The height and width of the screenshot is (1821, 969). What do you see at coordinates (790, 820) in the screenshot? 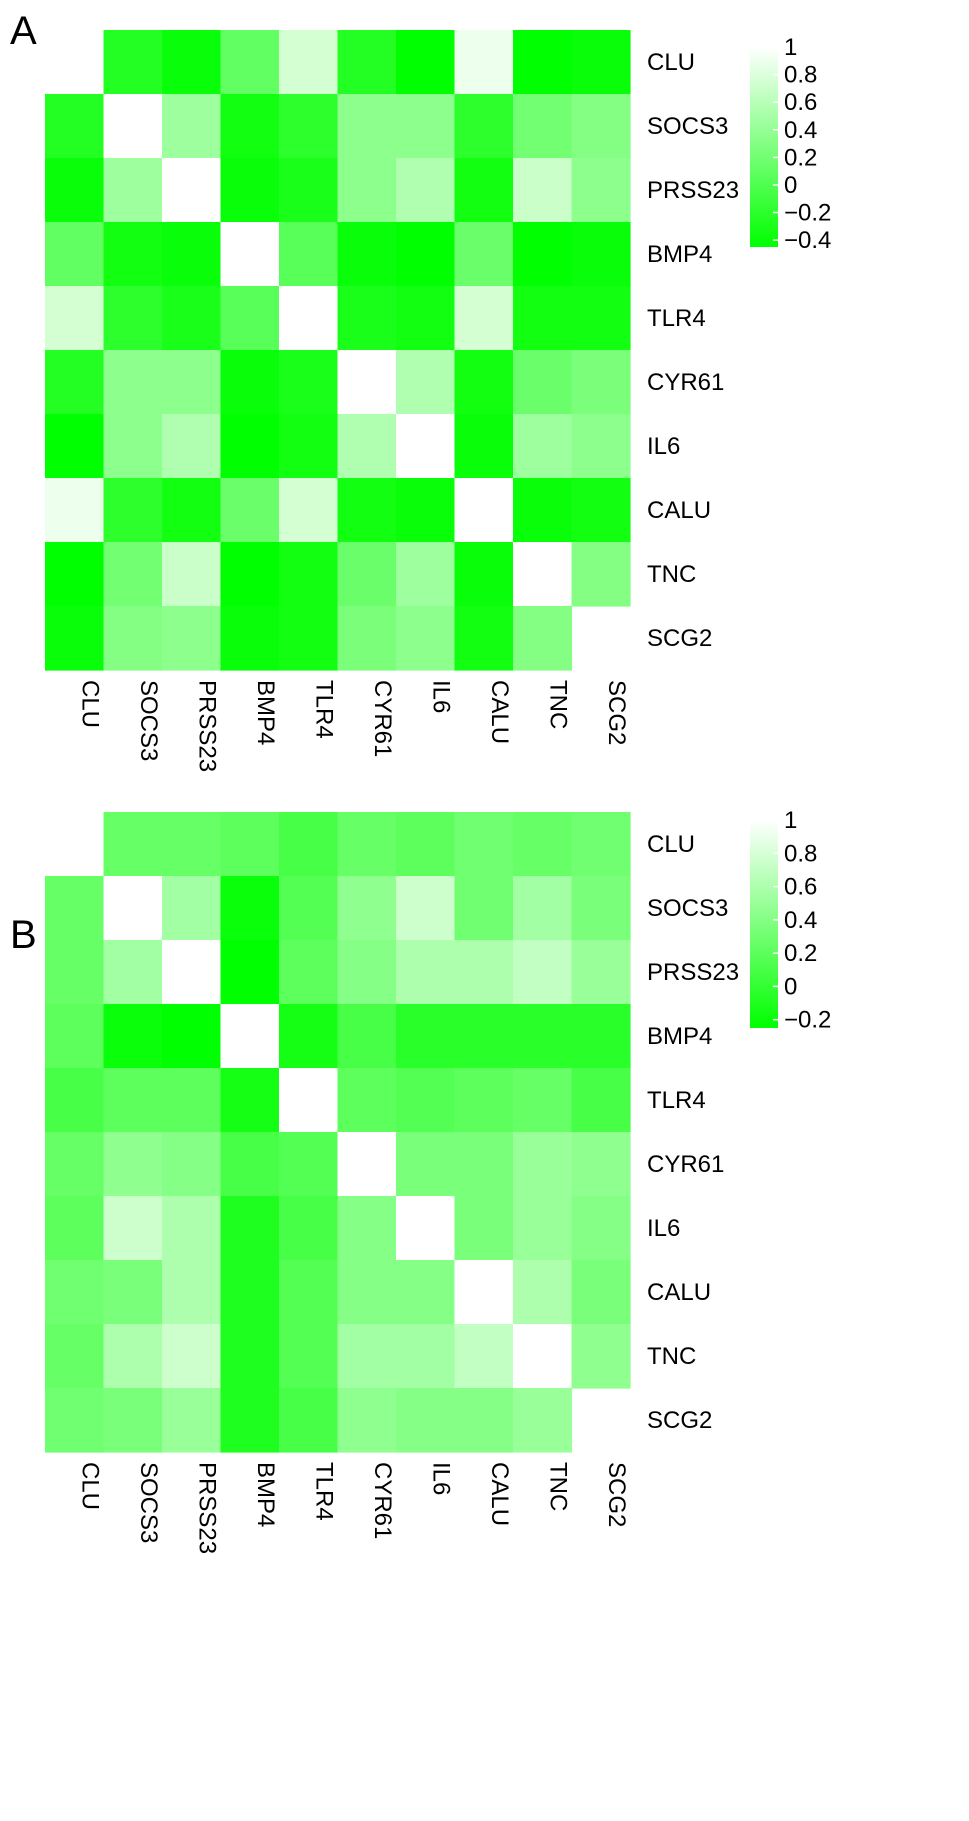
I see `colorbar-tick-label: 1` at bounding box center [790, 820].